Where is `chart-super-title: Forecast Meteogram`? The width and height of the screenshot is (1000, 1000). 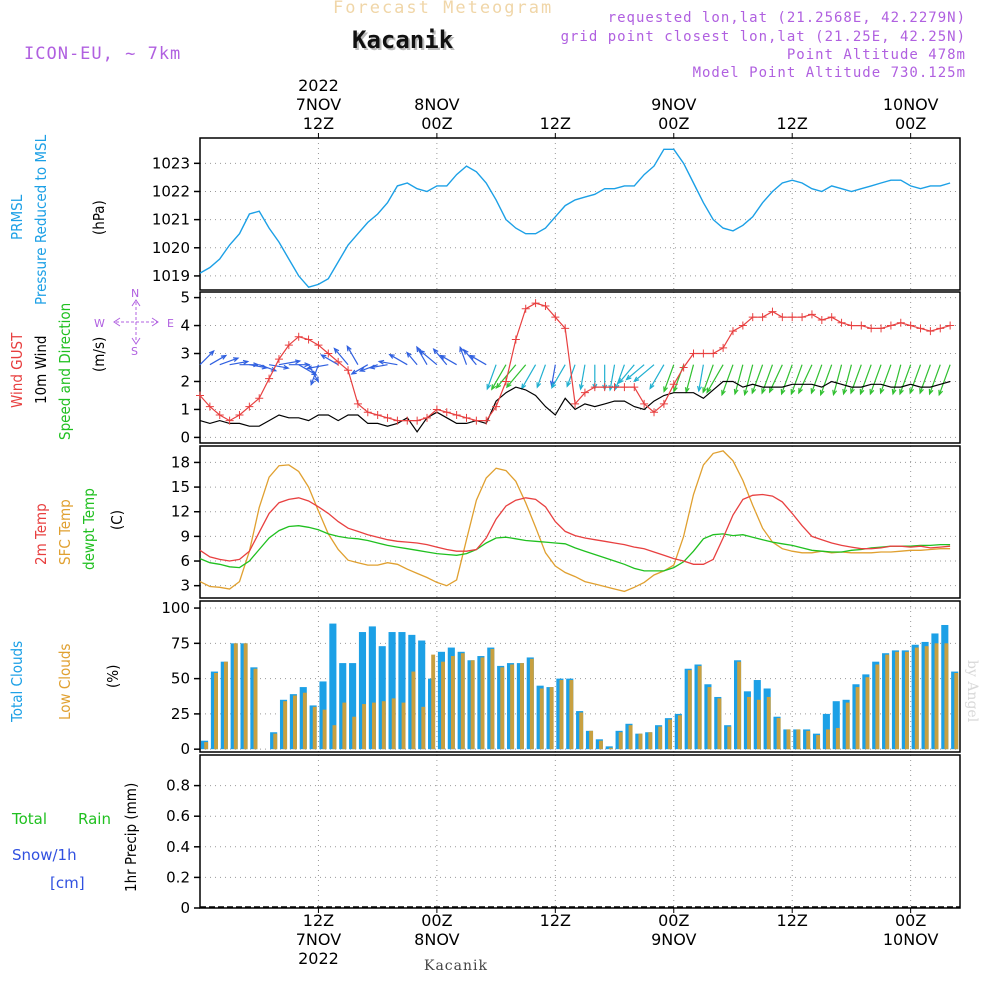 chart-super-title: Forecast Meteogram is located at coordinates (443, 9).